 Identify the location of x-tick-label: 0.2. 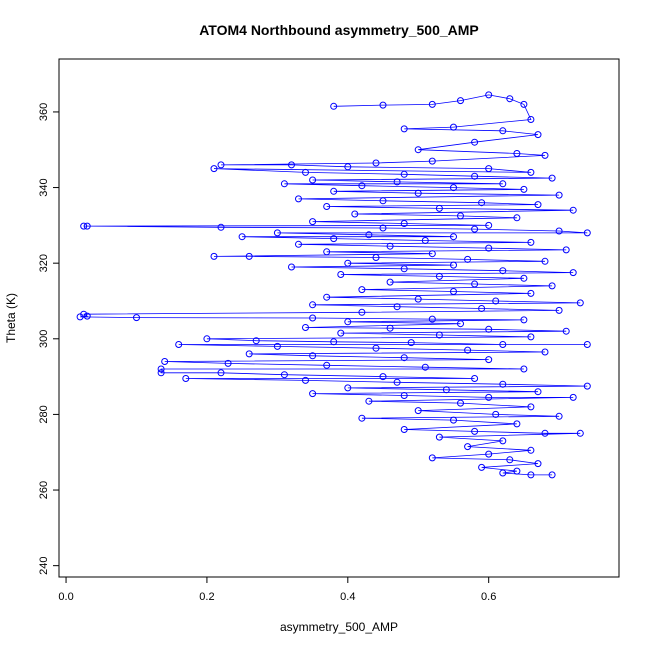
(206, 597).